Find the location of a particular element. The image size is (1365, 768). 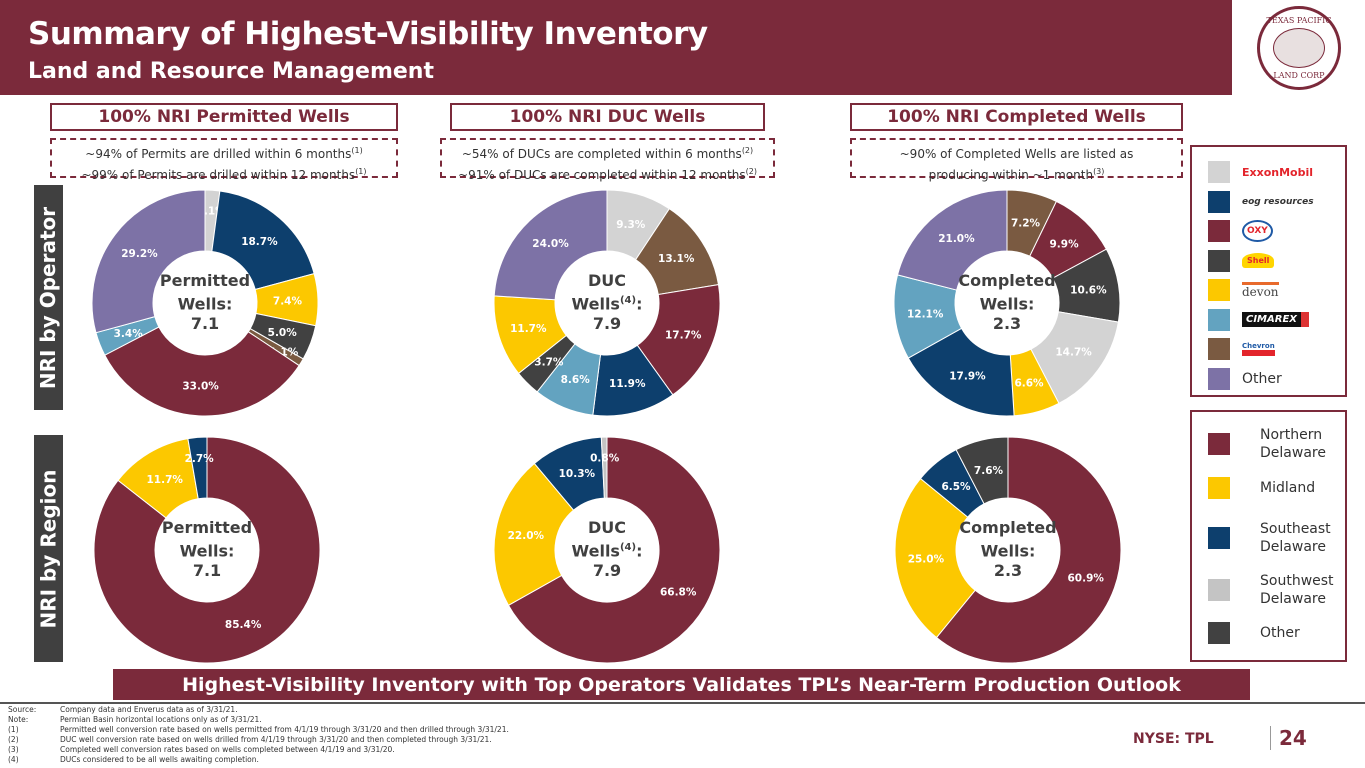

section-title-completed: 100% NRI Completed Wells is located at coordinates (1016, 117).